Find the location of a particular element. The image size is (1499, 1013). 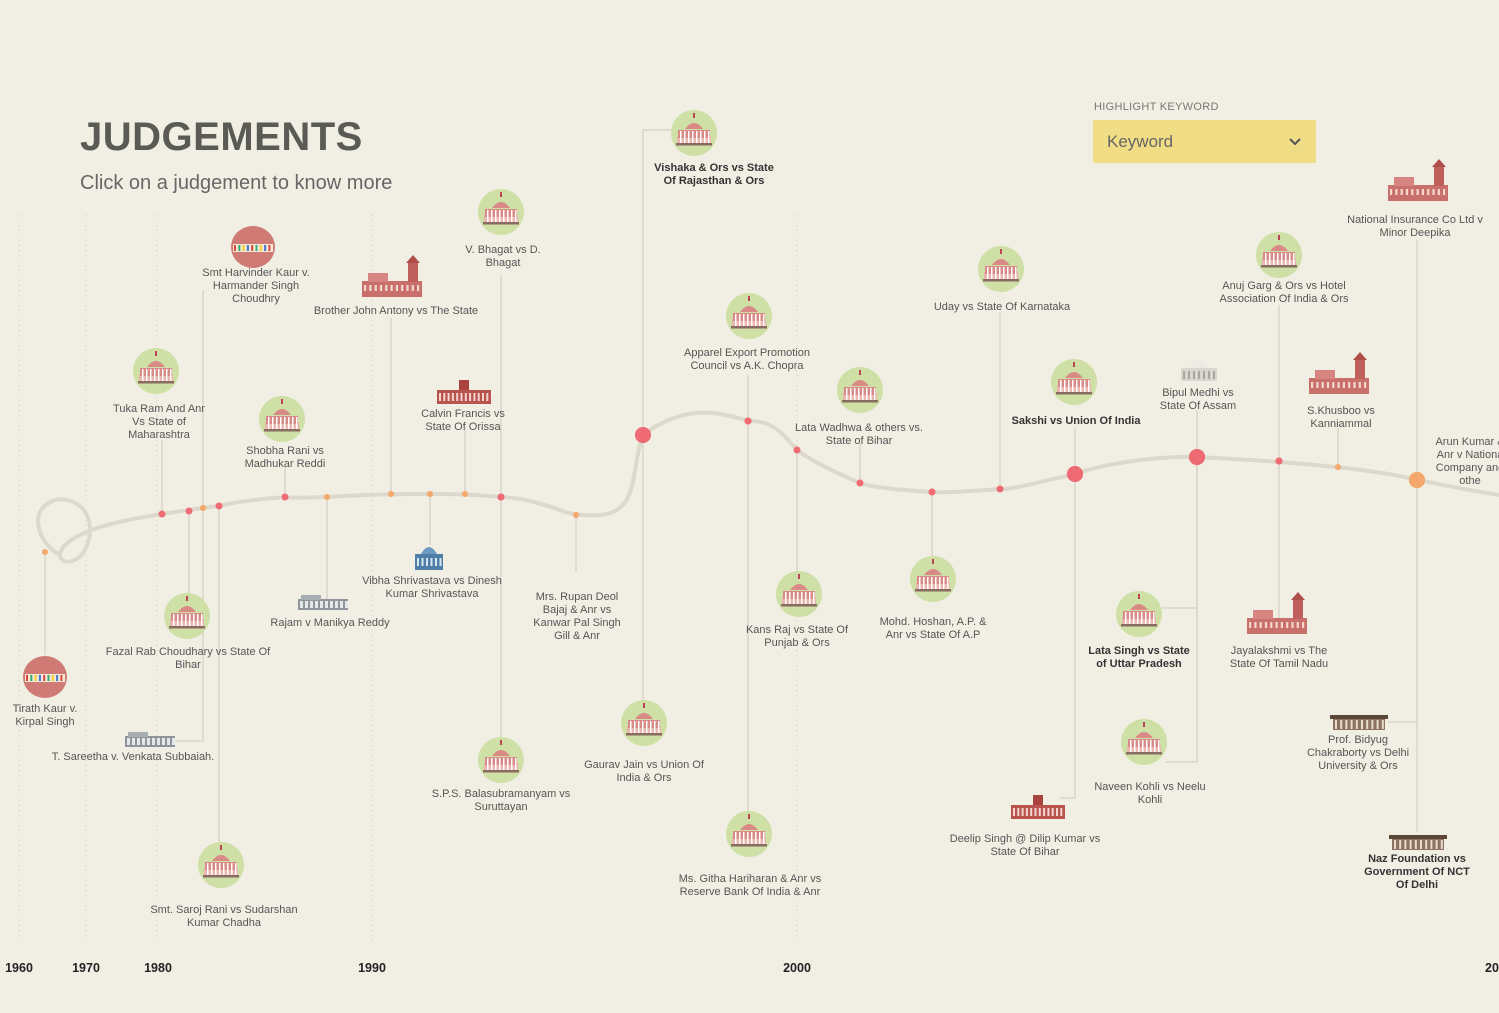

judgement-node-khusboo: S.Khusboo vs Kanniammal is located at coordinates (1341, 391).